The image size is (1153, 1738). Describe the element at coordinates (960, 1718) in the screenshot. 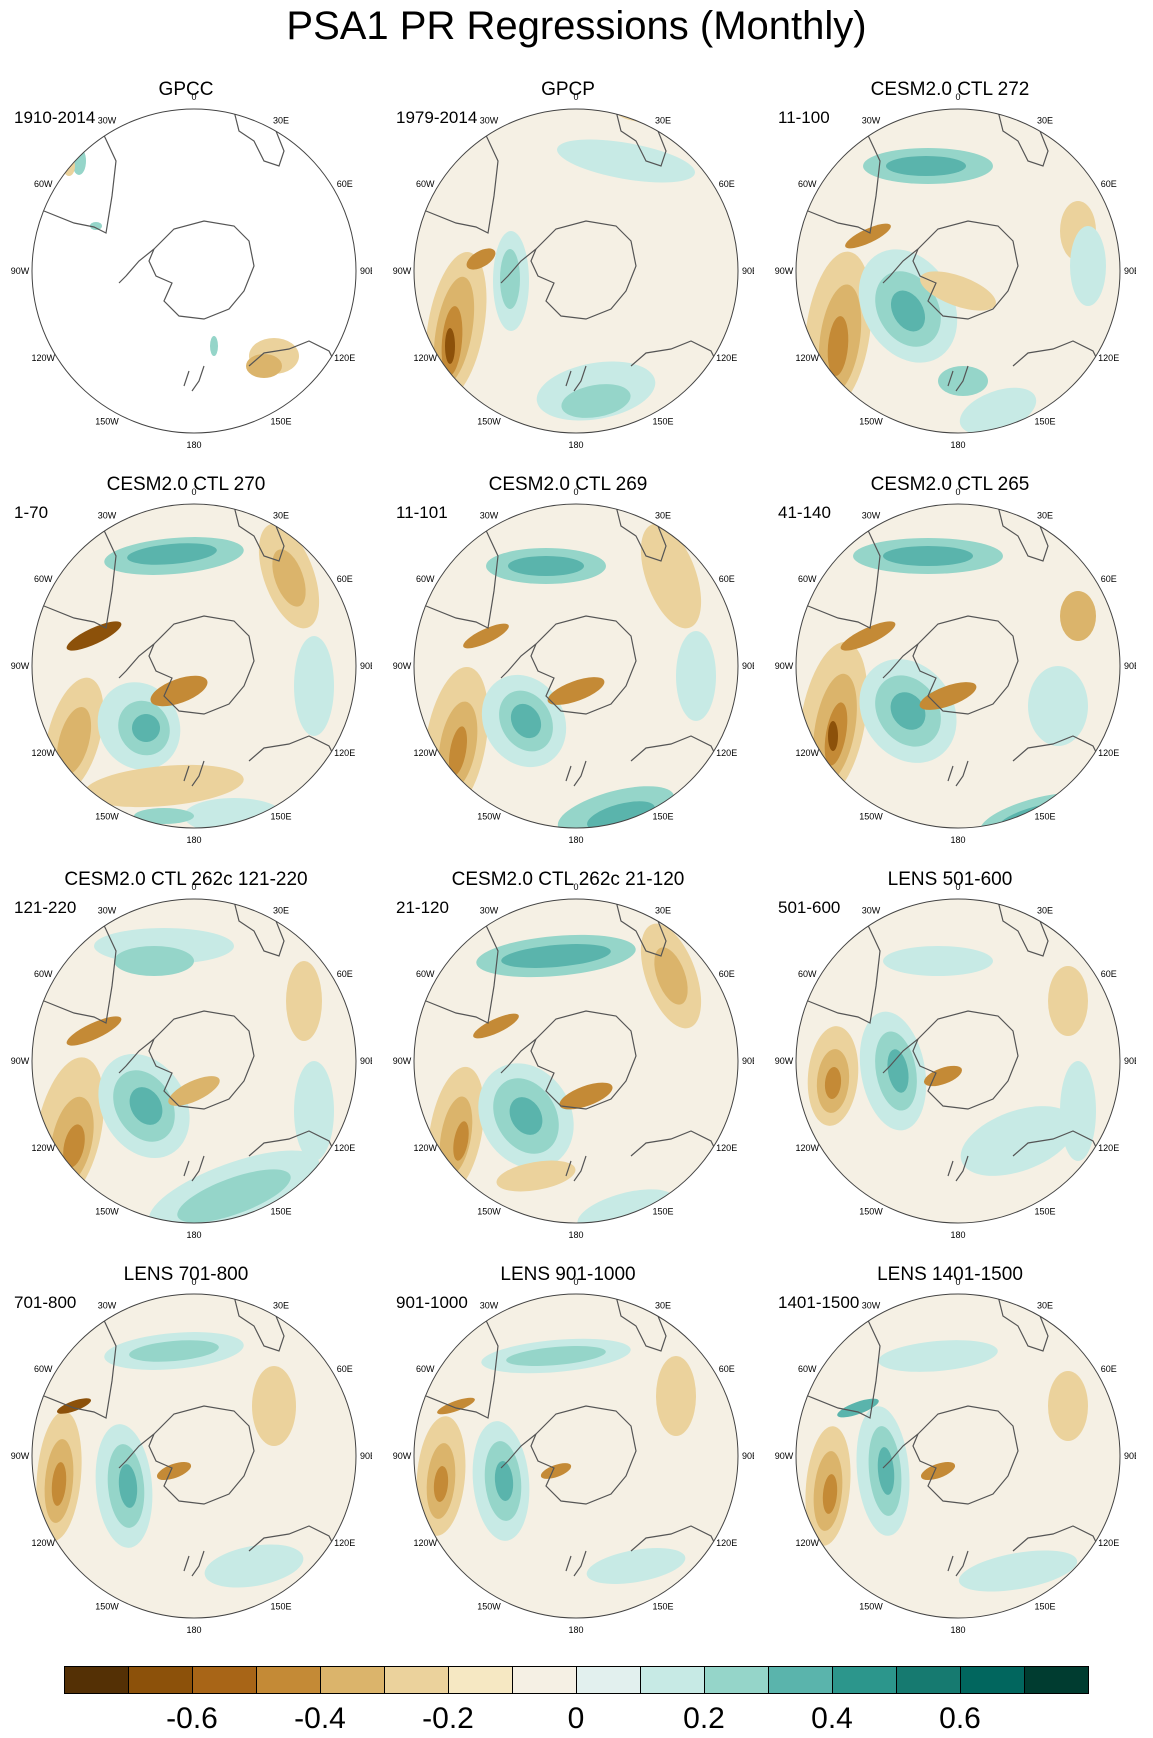

I see `colorbar-tick-label: 0.6` at that location.